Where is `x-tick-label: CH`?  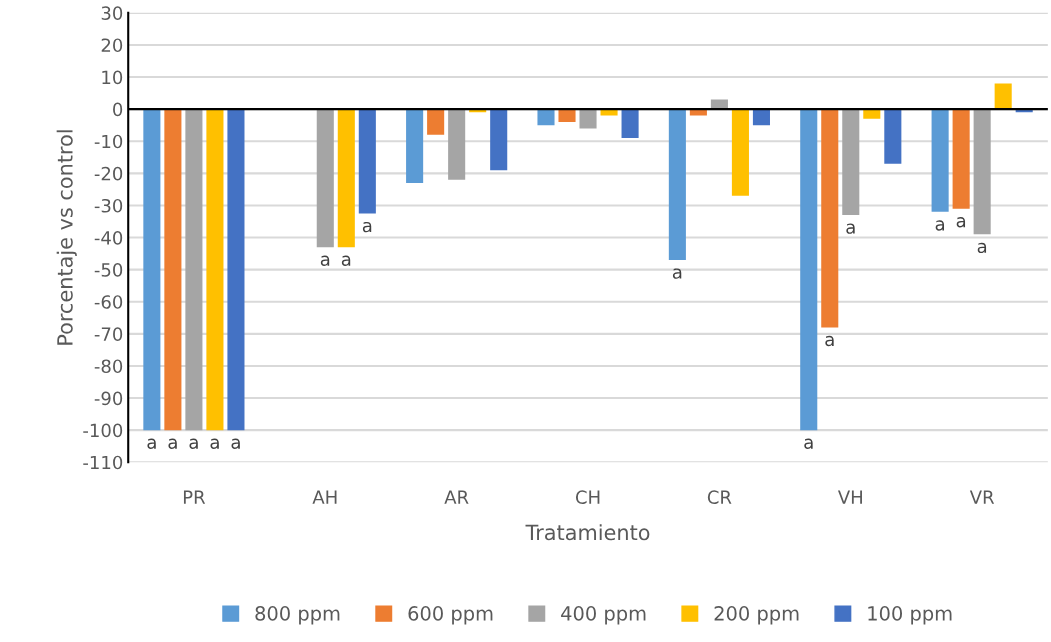 x-tick-label: CH is located at coordinates (587, 497).